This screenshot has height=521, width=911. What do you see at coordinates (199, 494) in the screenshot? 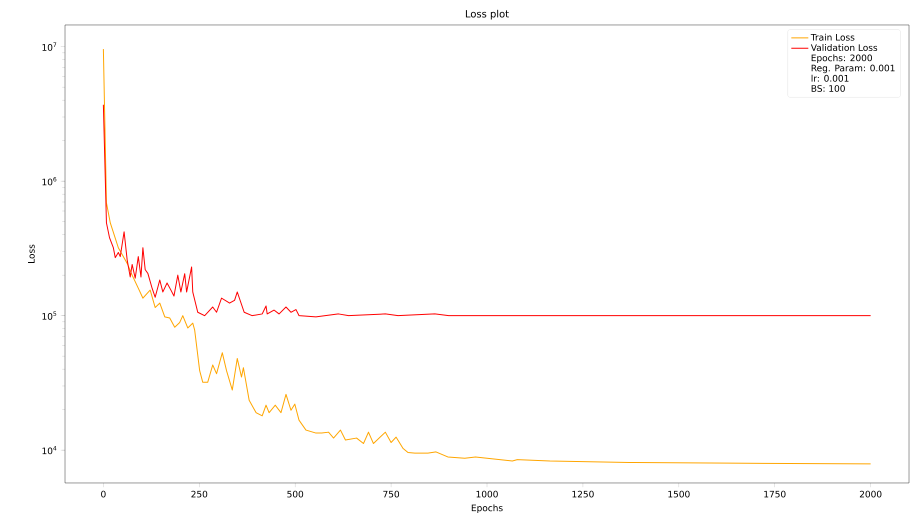
I see `x-tick-label: 250` at bounding box center [199, 494].